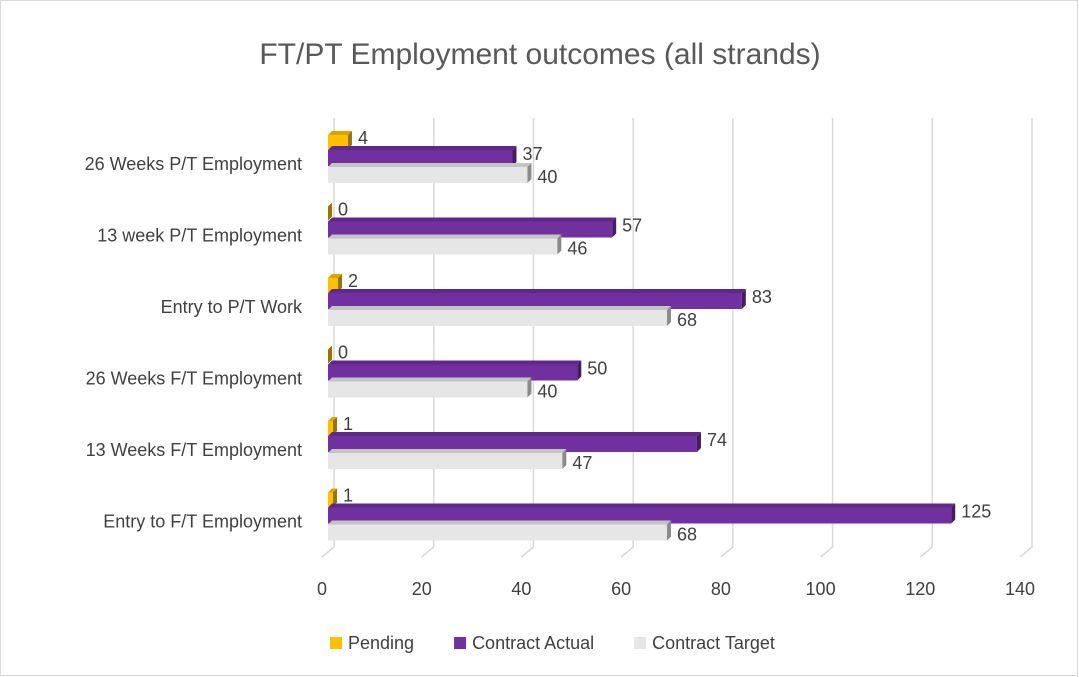 This screenshot has width=1079, height=677. What do you see at coordinates (762, 297) in the screenshot?
I see `data-label: 83` at bounding box center [762, 297].